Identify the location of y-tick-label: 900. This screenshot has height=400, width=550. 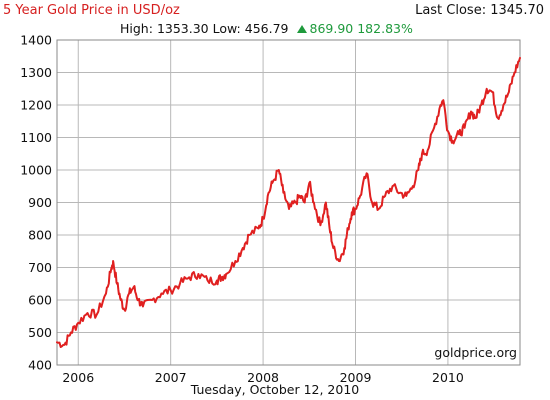
(40, 202).